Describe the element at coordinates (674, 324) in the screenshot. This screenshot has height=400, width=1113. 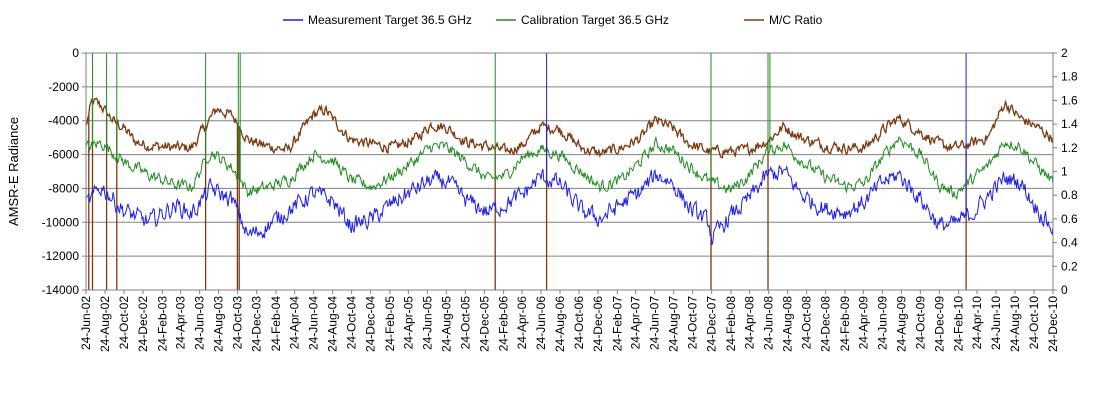
I see `x-tick-label: 24-Aug-07` at that location.